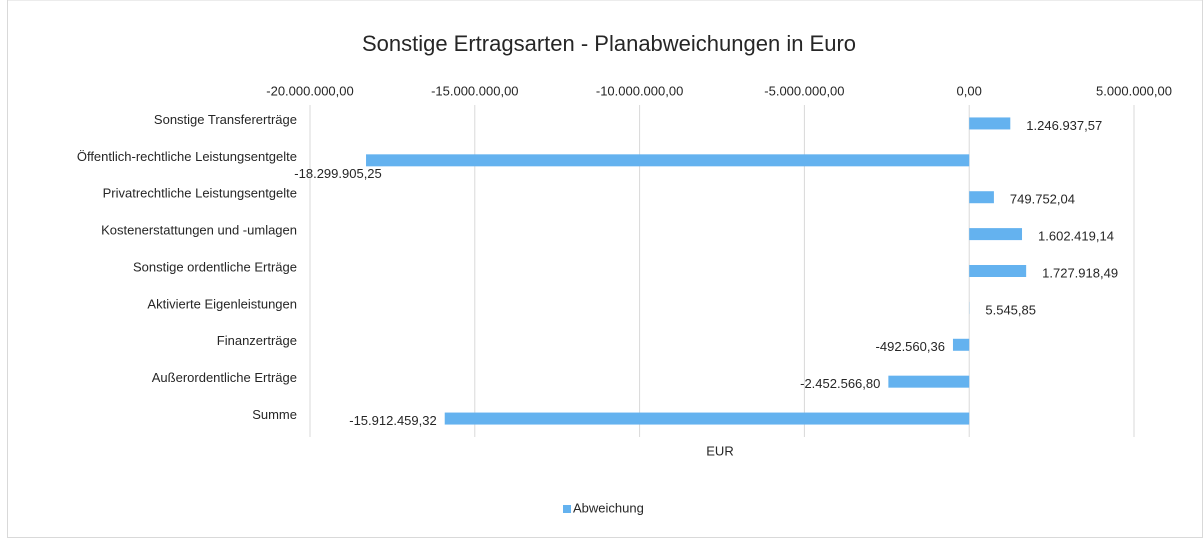 The width and height of the screenshot is (1203, 538). I want to click on y-tick-label: Finanzerträge, so click(257, 340).